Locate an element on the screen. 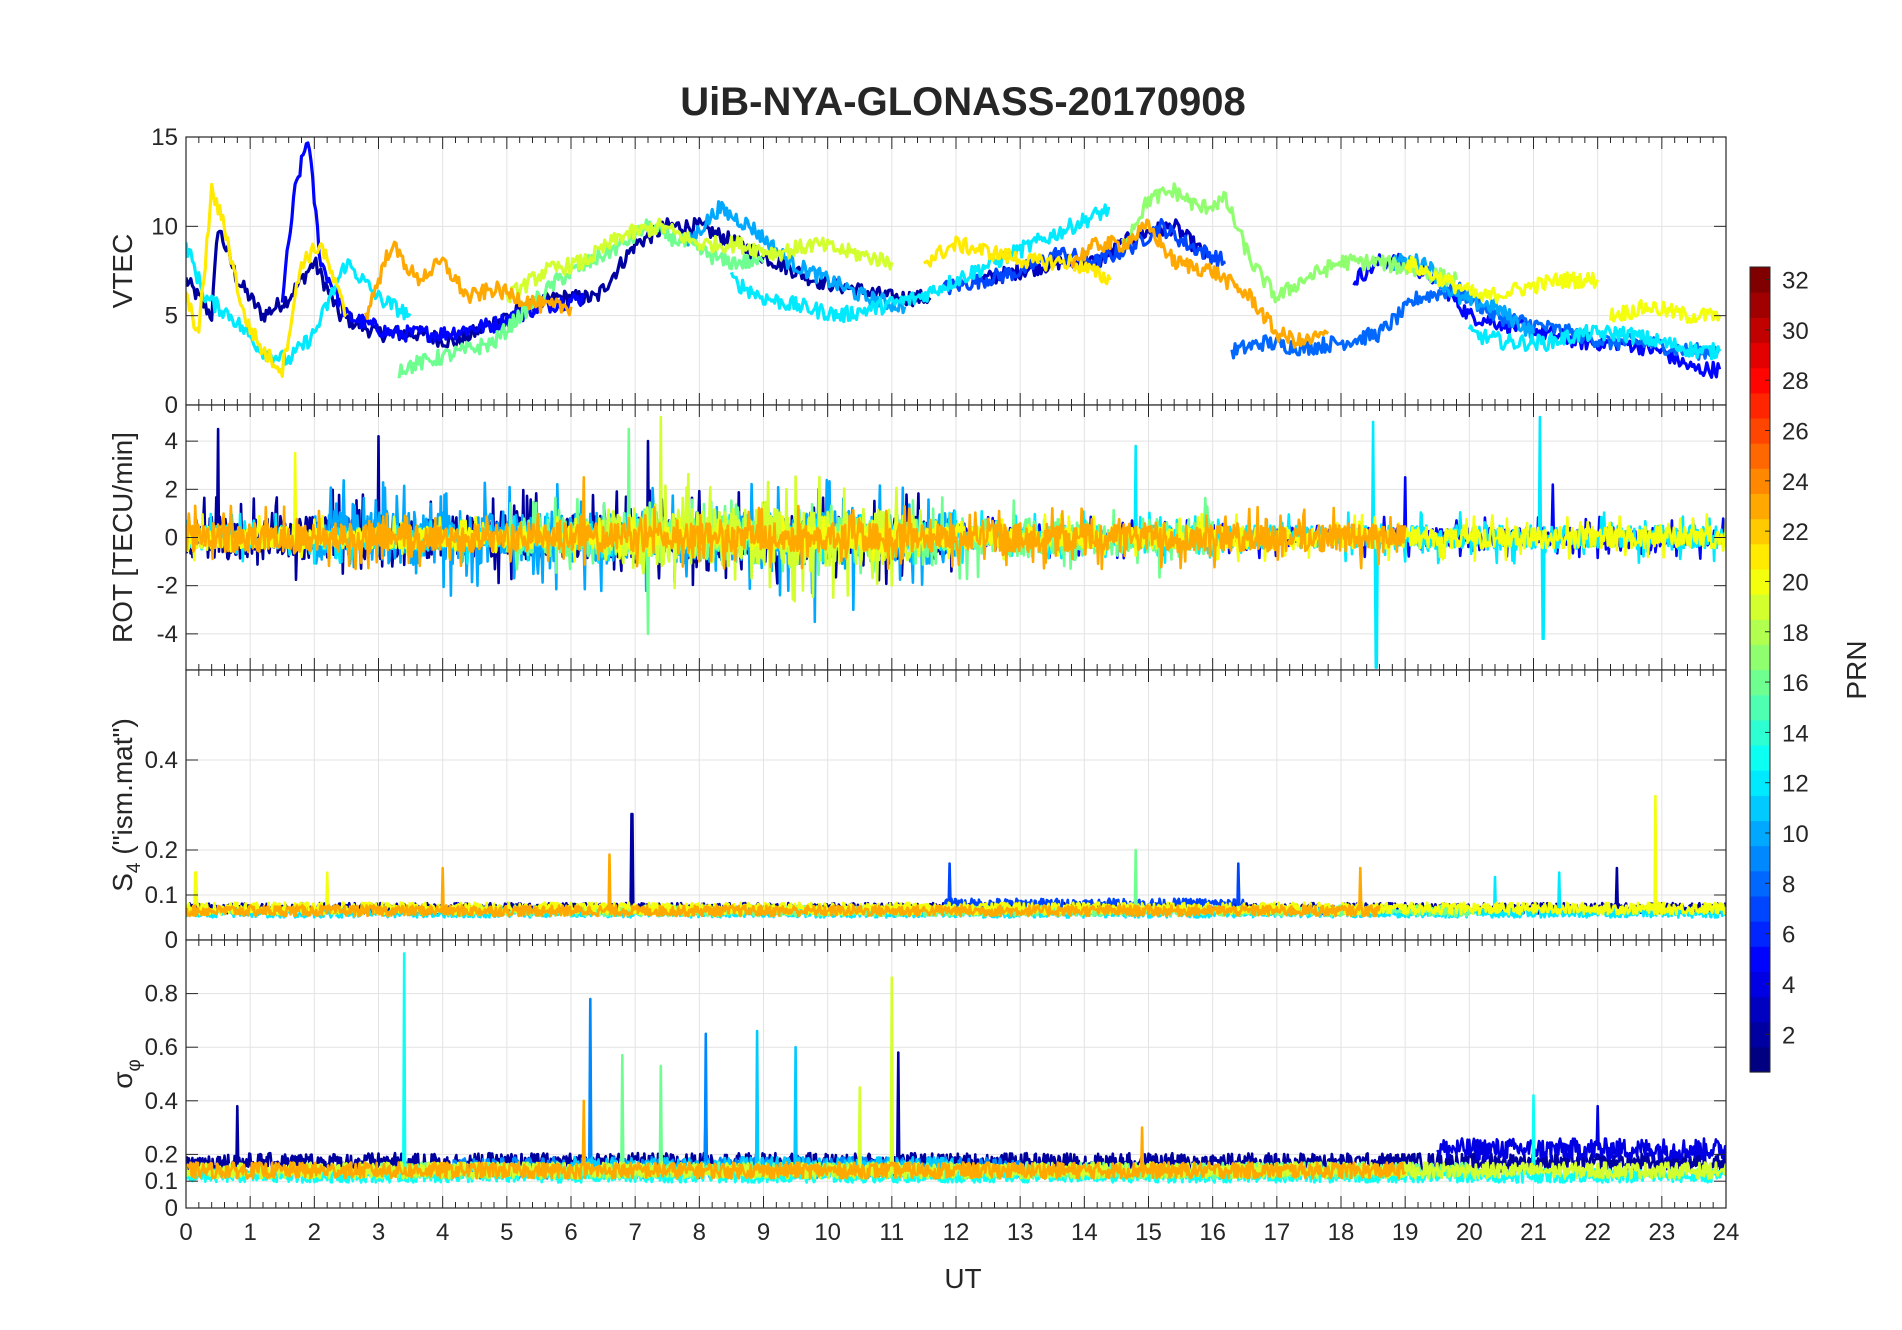  x-tick-label: 22 is located at coordinates (1597, 1232).